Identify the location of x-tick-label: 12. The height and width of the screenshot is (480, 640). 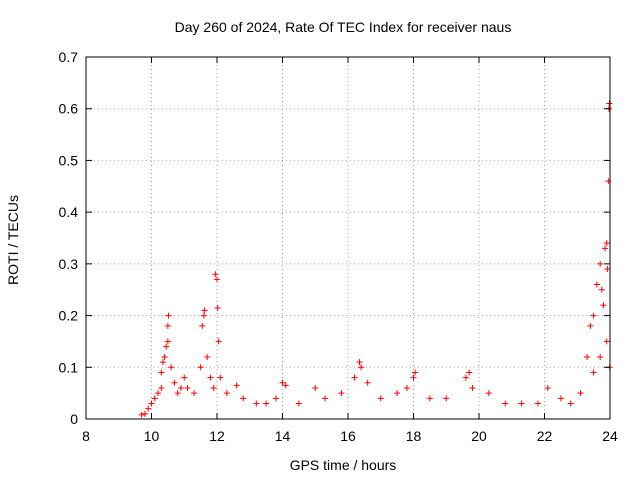
(217, 436).